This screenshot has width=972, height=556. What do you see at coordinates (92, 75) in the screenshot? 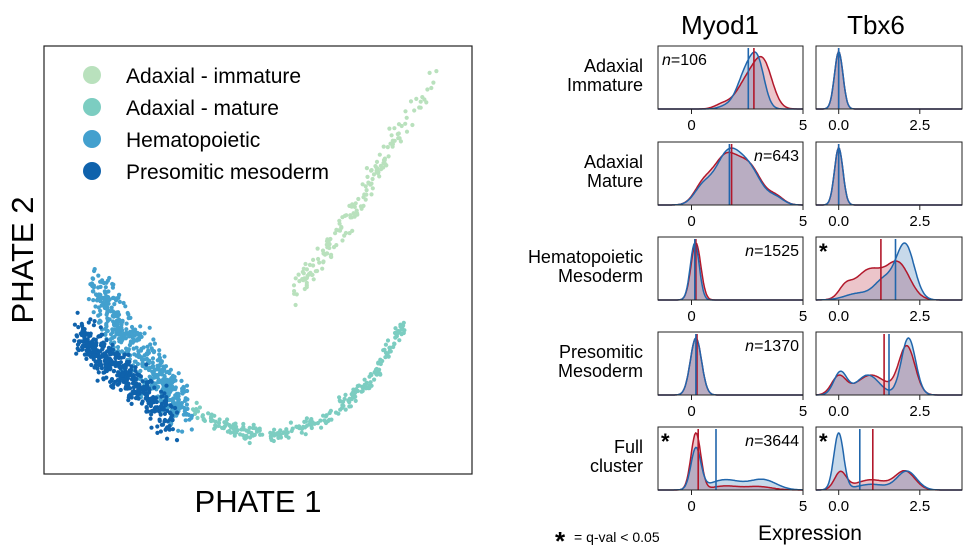
I see `legend-marker` at bounding box center [92, 75].